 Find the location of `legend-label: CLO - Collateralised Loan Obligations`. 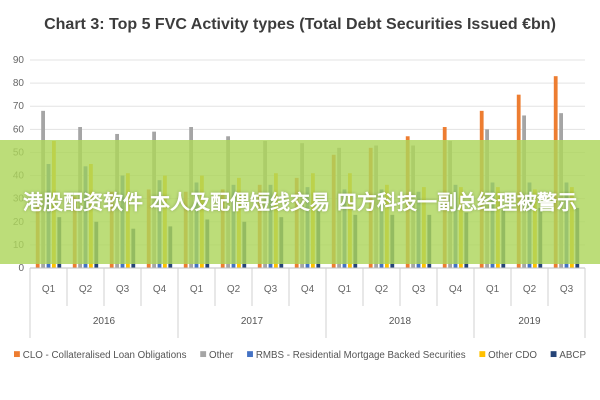

legend-label: CLO - Collateralised Loan Obligations is located at coordinates (105, 355).